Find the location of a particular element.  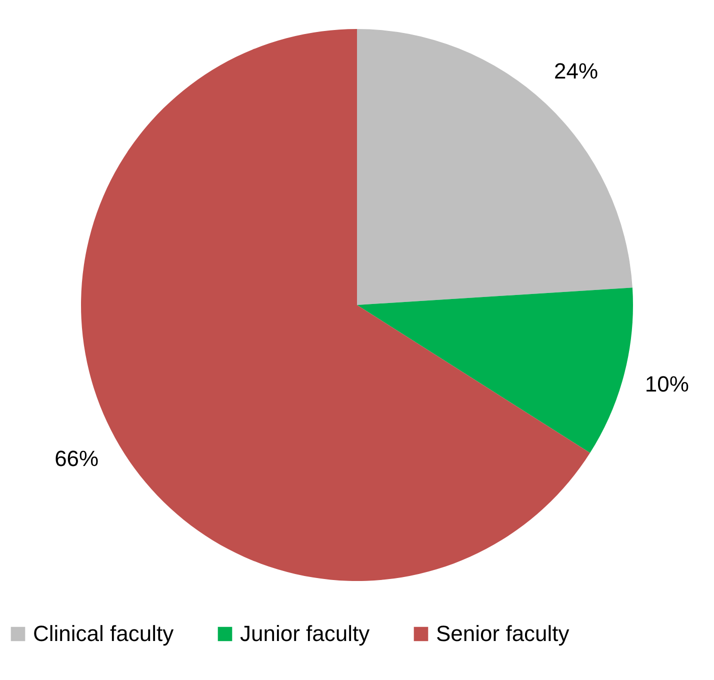

pie-slice is located at coordinates (494, 370).